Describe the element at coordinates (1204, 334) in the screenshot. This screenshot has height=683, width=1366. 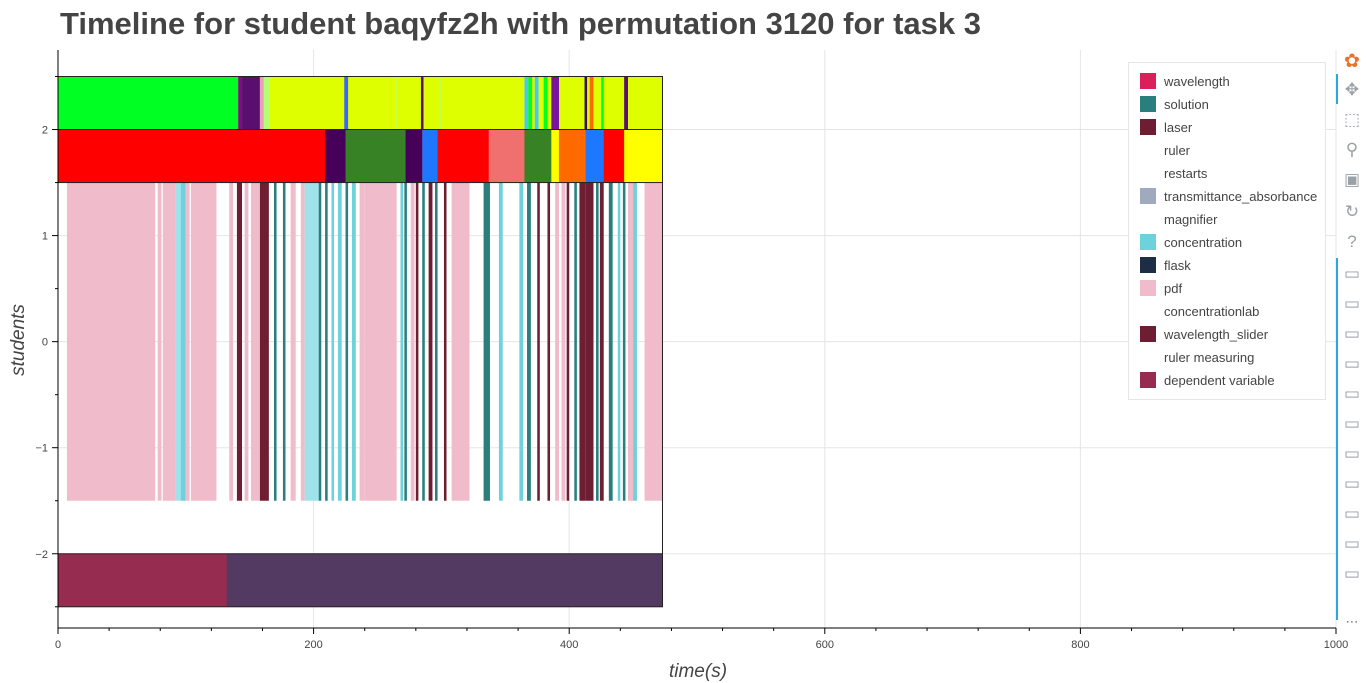
I see `legend-item: wavelength_slider` at that location.